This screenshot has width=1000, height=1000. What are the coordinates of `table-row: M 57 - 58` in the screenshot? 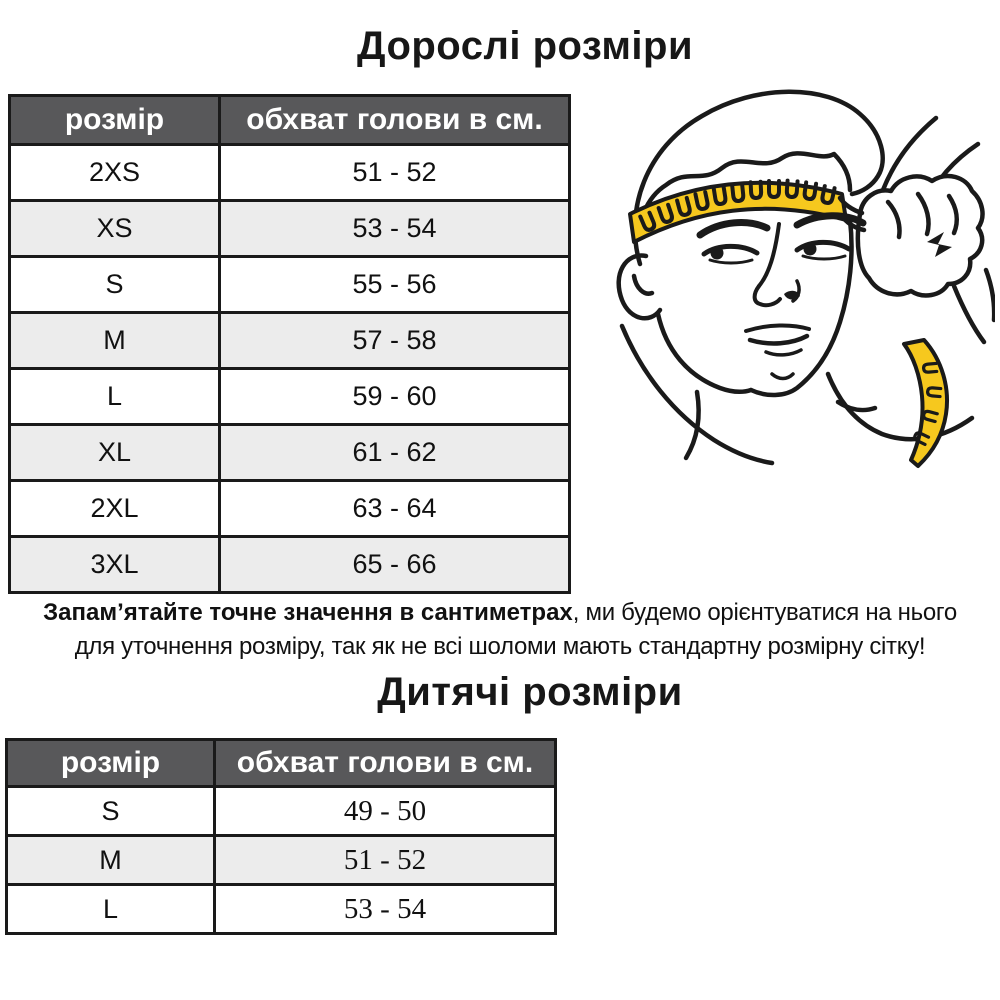 It's located at (289, 340).